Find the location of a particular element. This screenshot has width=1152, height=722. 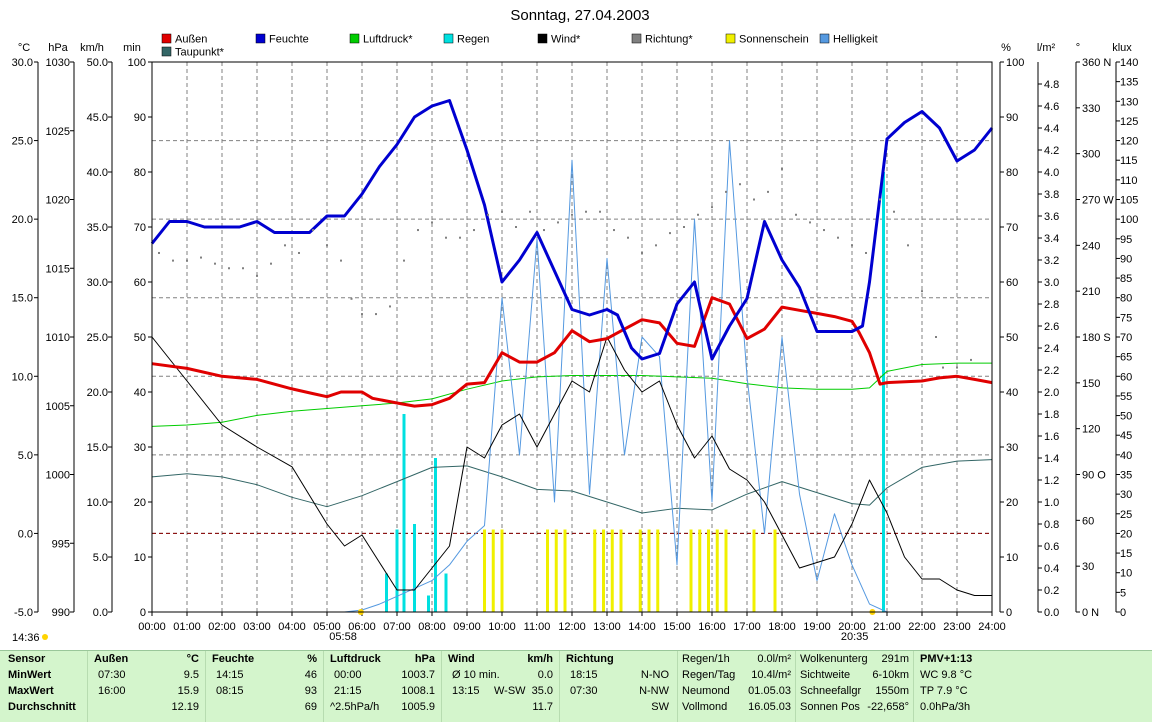

legend-label-feuchte: Feuchte is located at coordinates (289, 40).